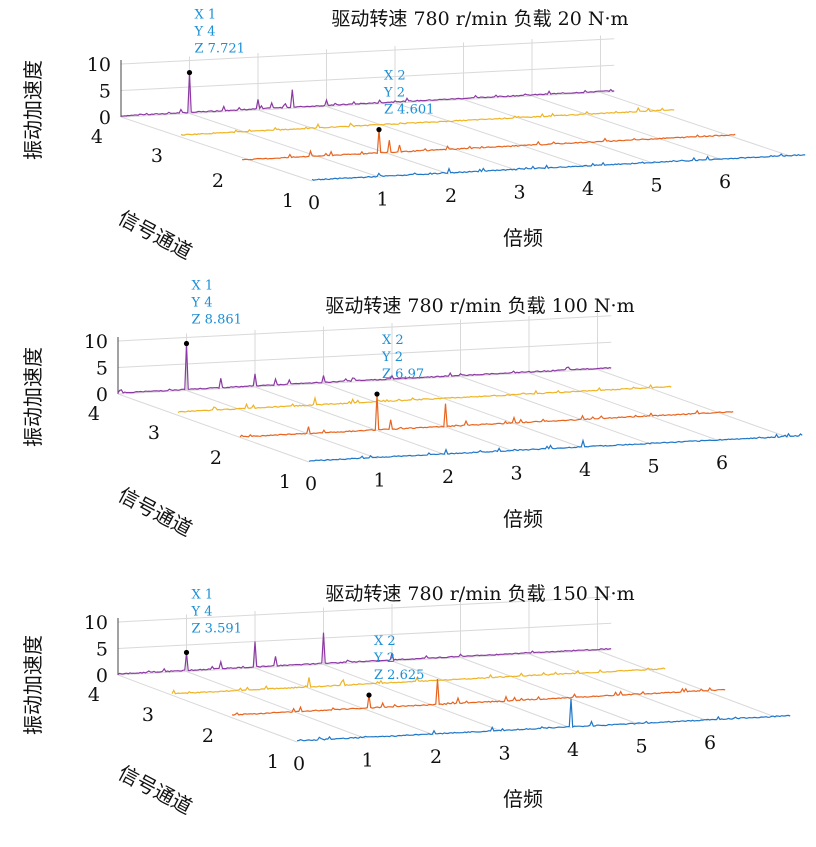 The width and height of the screenshot is (816, 847). What do you see at coordinates (409, 110) in the screenshot?
I see `datatip-z: Z 4.601` at bounding box center [409, 110].